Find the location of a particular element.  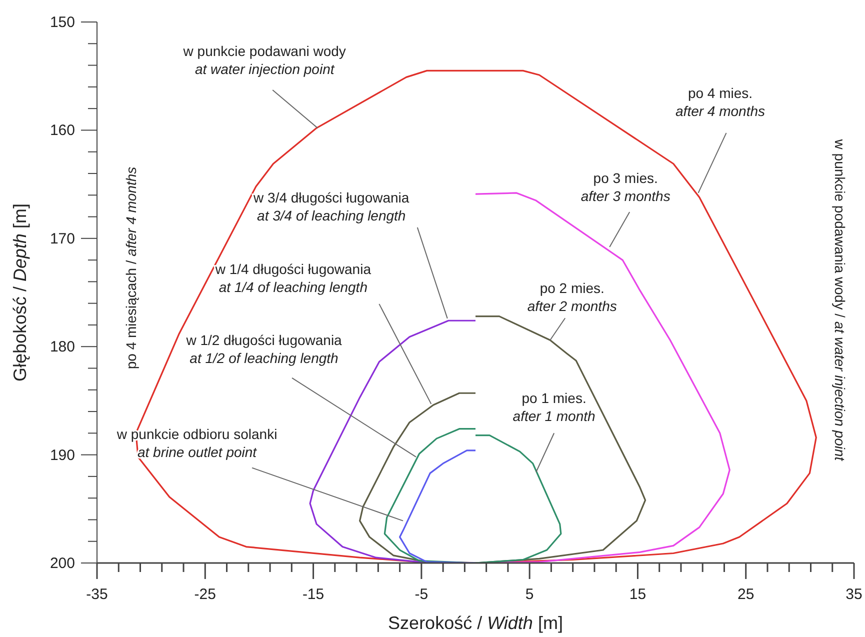

y-tick-label: 190 is located at coordinates (62, 455).